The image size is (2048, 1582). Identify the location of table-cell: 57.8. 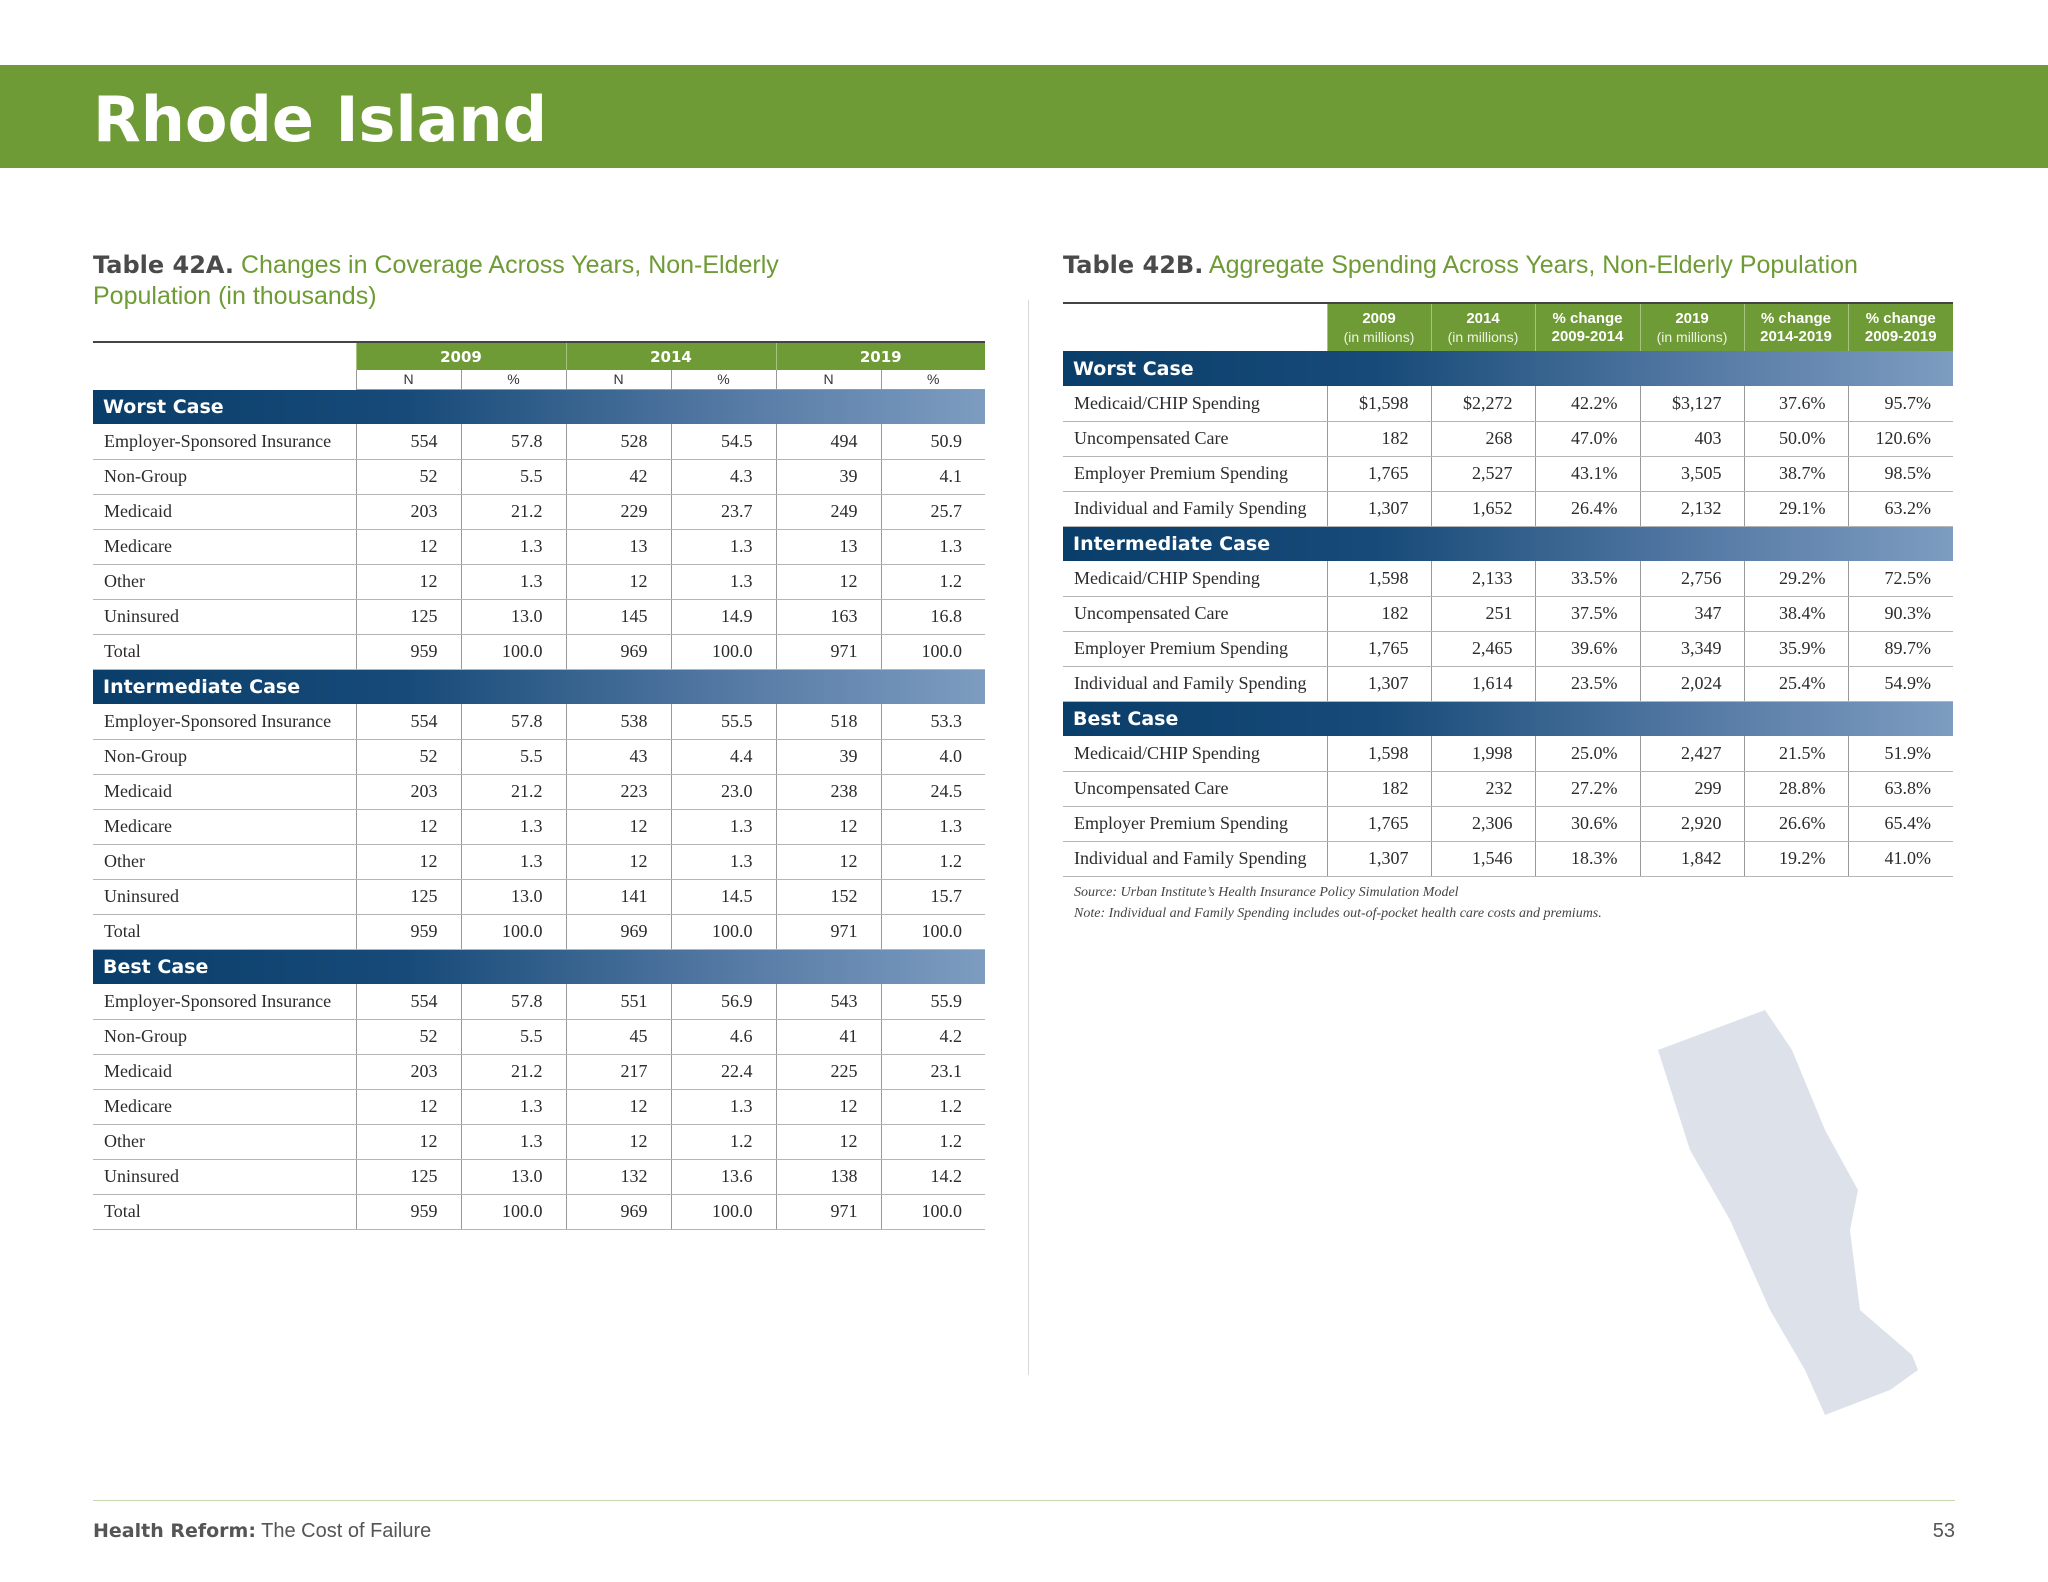
(513, 442).